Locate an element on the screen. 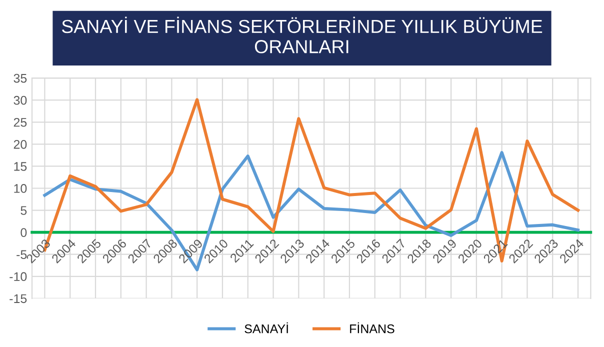  legend-label: SANAYİ is located at coordinates (266, 328).